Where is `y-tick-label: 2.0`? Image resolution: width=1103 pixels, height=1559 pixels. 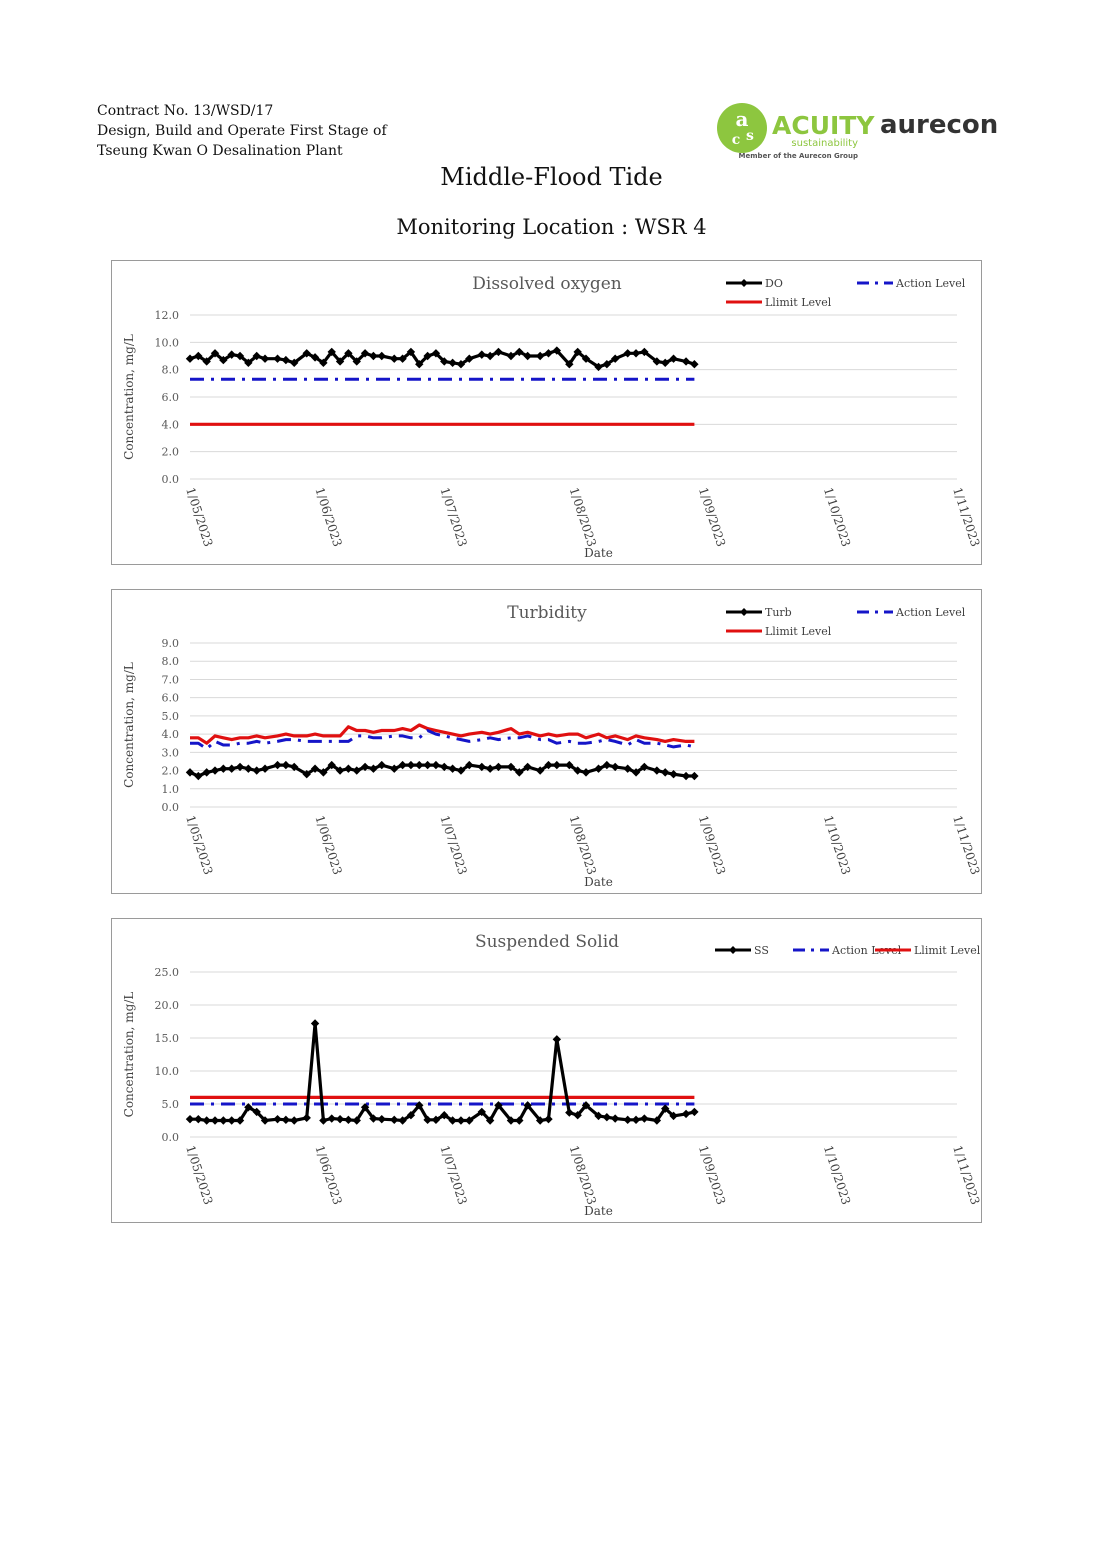 y-tick-label: 2.0 is located at coordinates (171, 452).